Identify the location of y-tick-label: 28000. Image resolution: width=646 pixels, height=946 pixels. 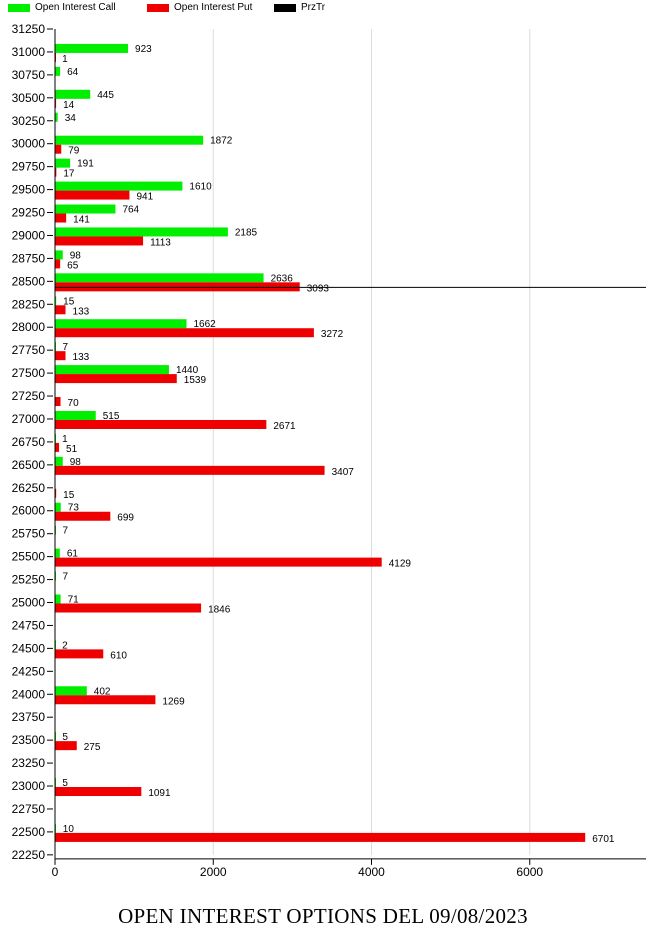
(29, 327).